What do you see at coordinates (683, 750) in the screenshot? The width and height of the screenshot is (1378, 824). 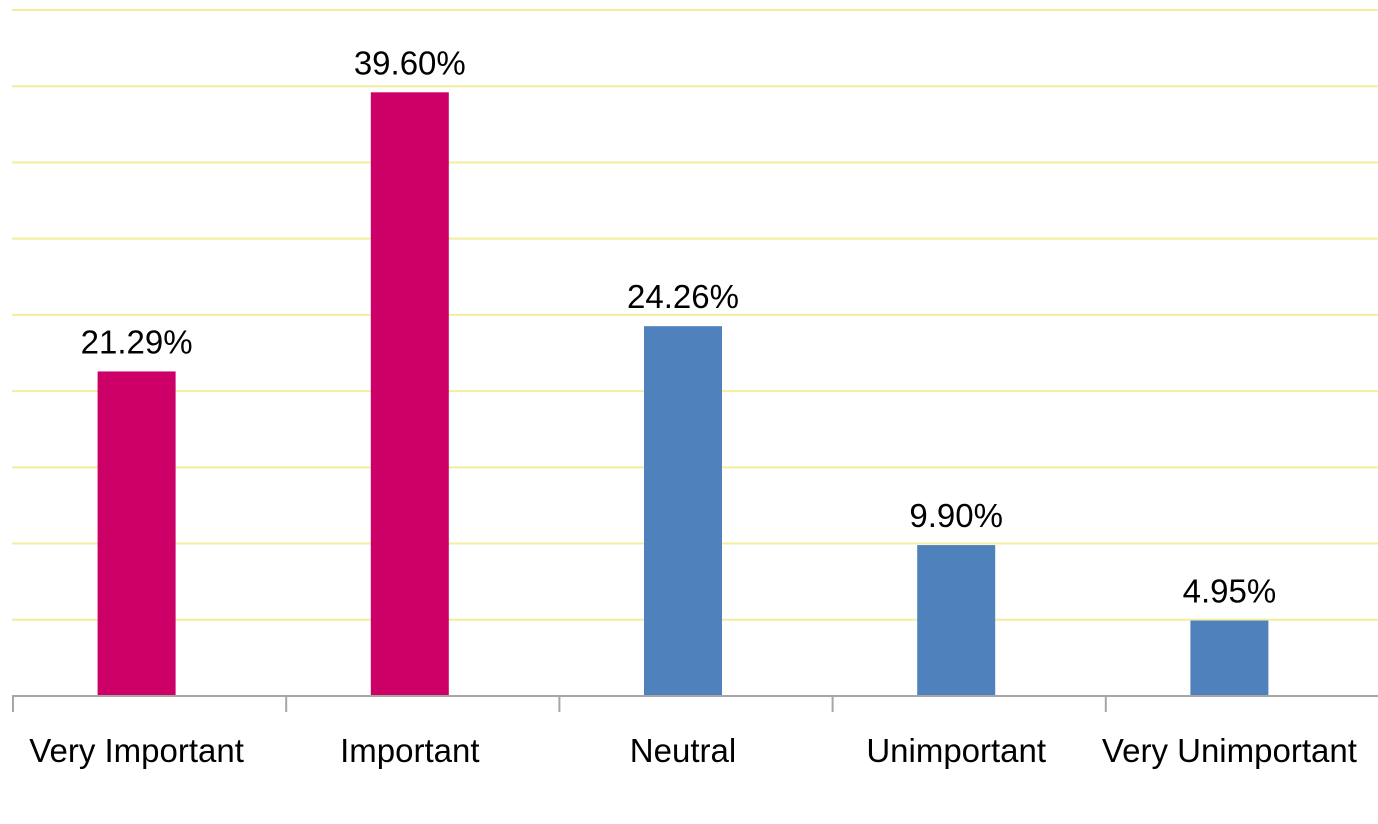 I see `category-label: Neutral` at bounding box center [683, 750].